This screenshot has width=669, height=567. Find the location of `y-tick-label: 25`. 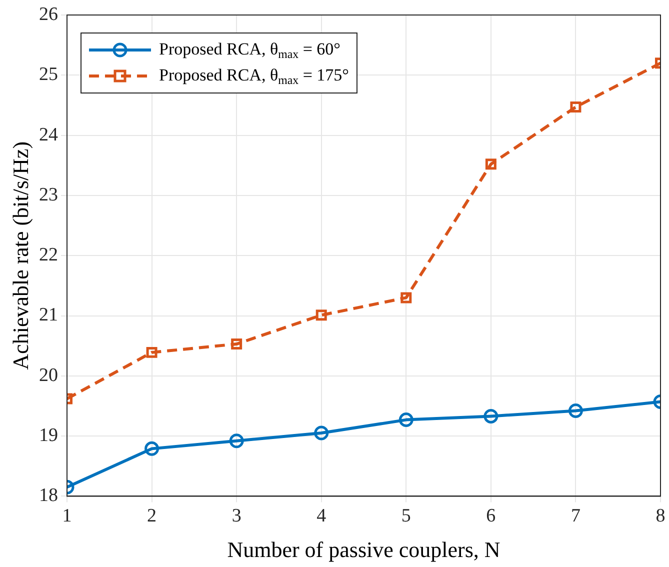

y-tick-label: 25 is located at coordinates (48, 75).